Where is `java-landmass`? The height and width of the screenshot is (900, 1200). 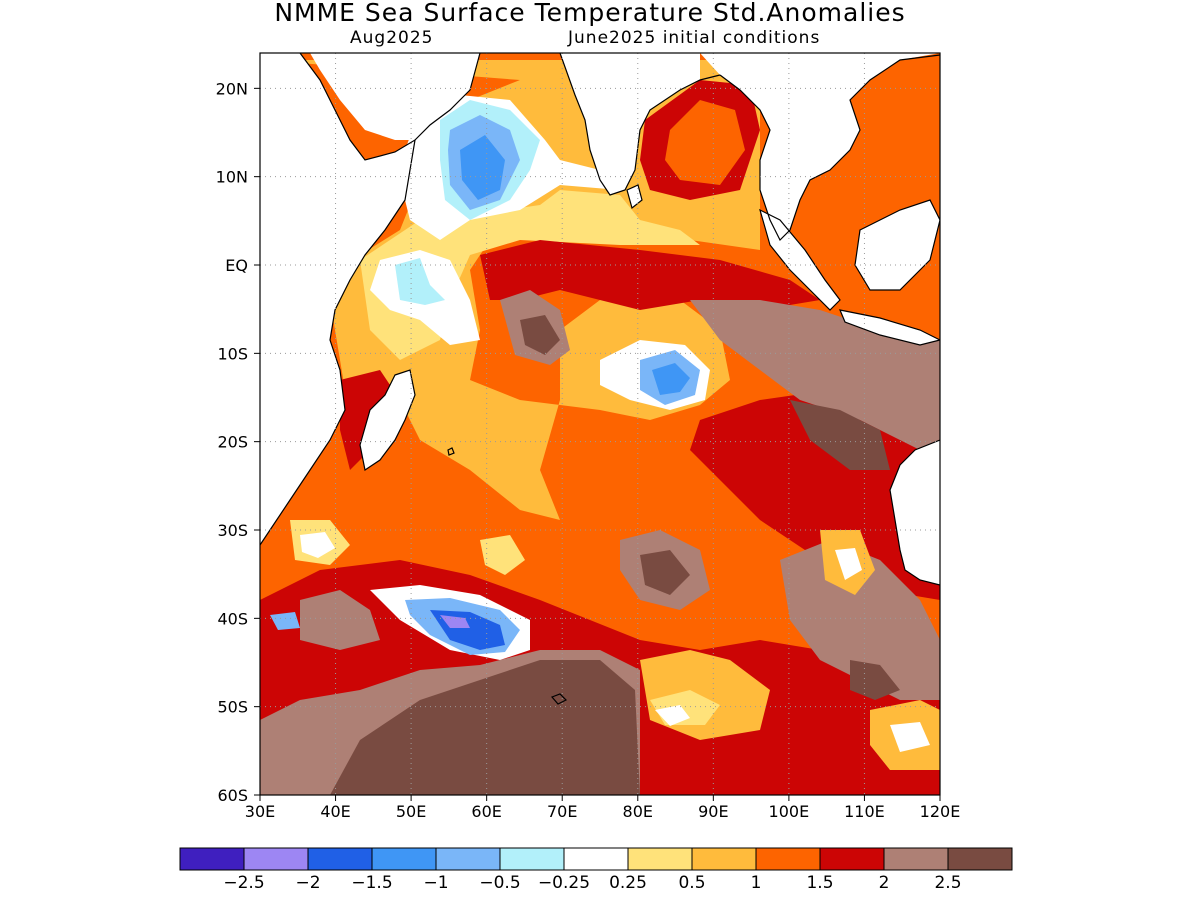 java-landmass is located at coordinates (890, 327).